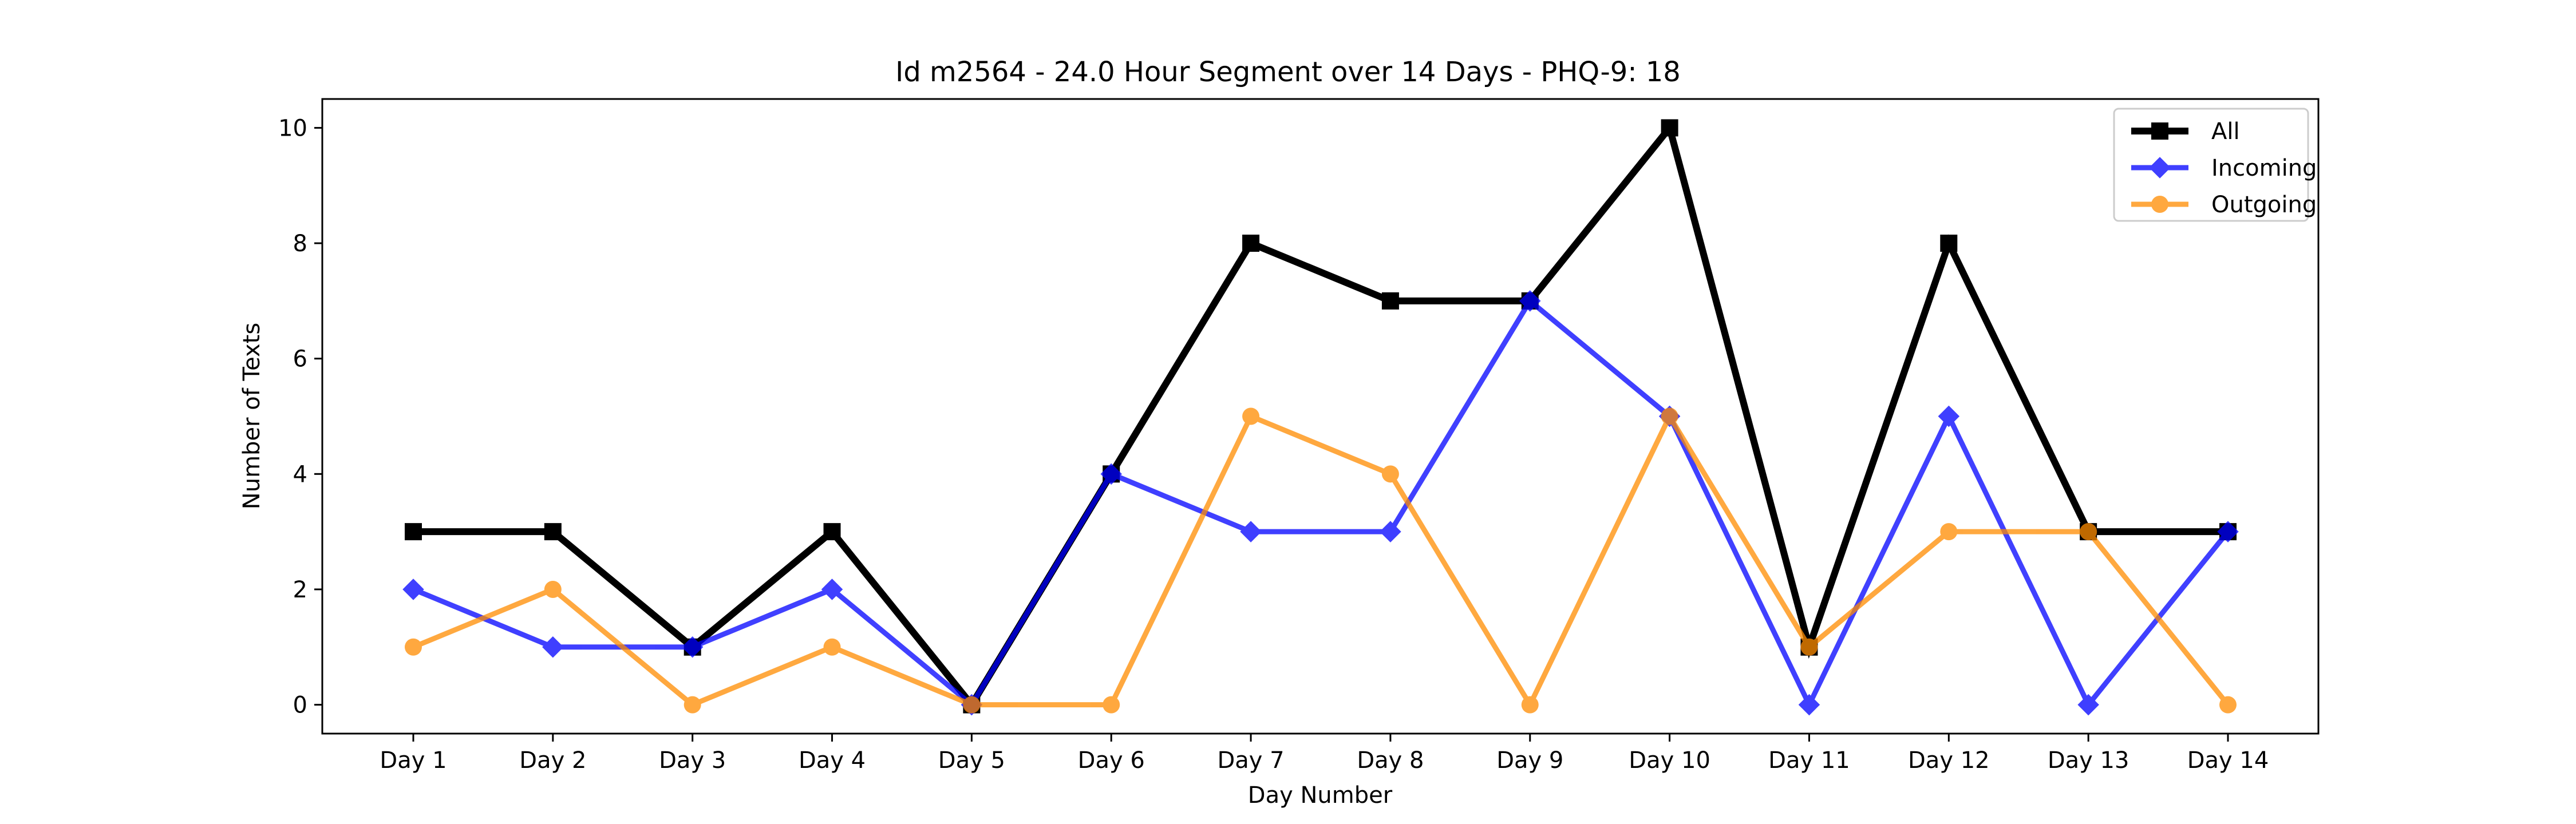  I want to click on x-tick-label: Day 14, so click(2228, 760).